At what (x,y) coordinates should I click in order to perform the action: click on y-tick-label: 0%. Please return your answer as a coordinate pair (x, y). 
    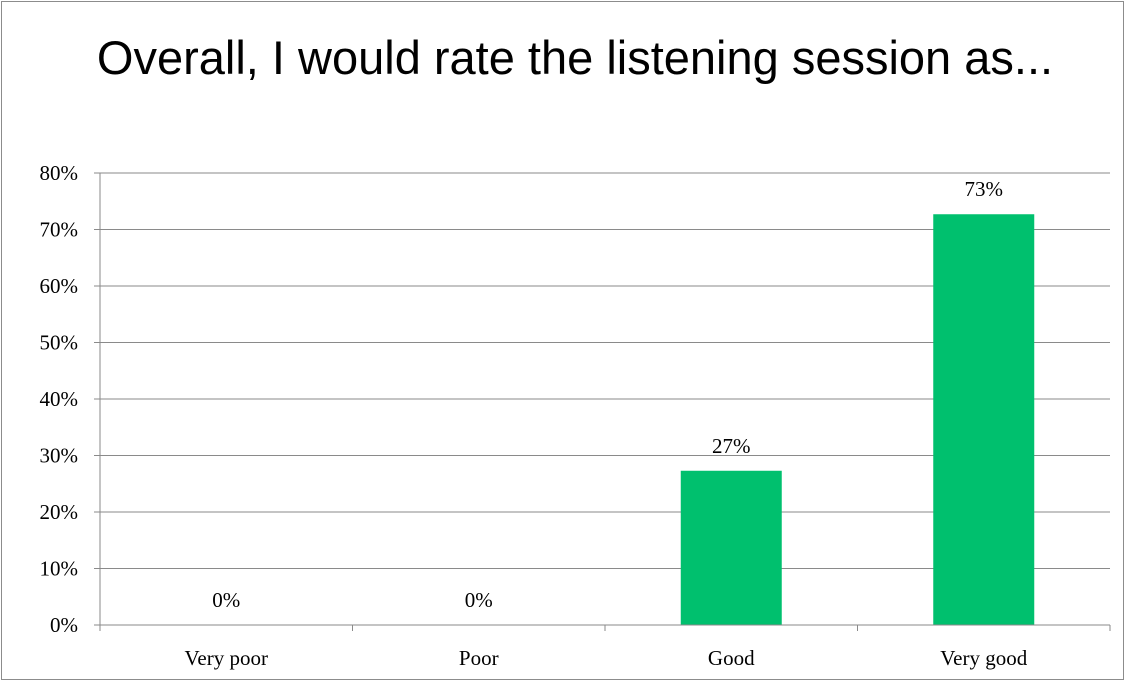
    Looking at the image, I should click on (64, 625).